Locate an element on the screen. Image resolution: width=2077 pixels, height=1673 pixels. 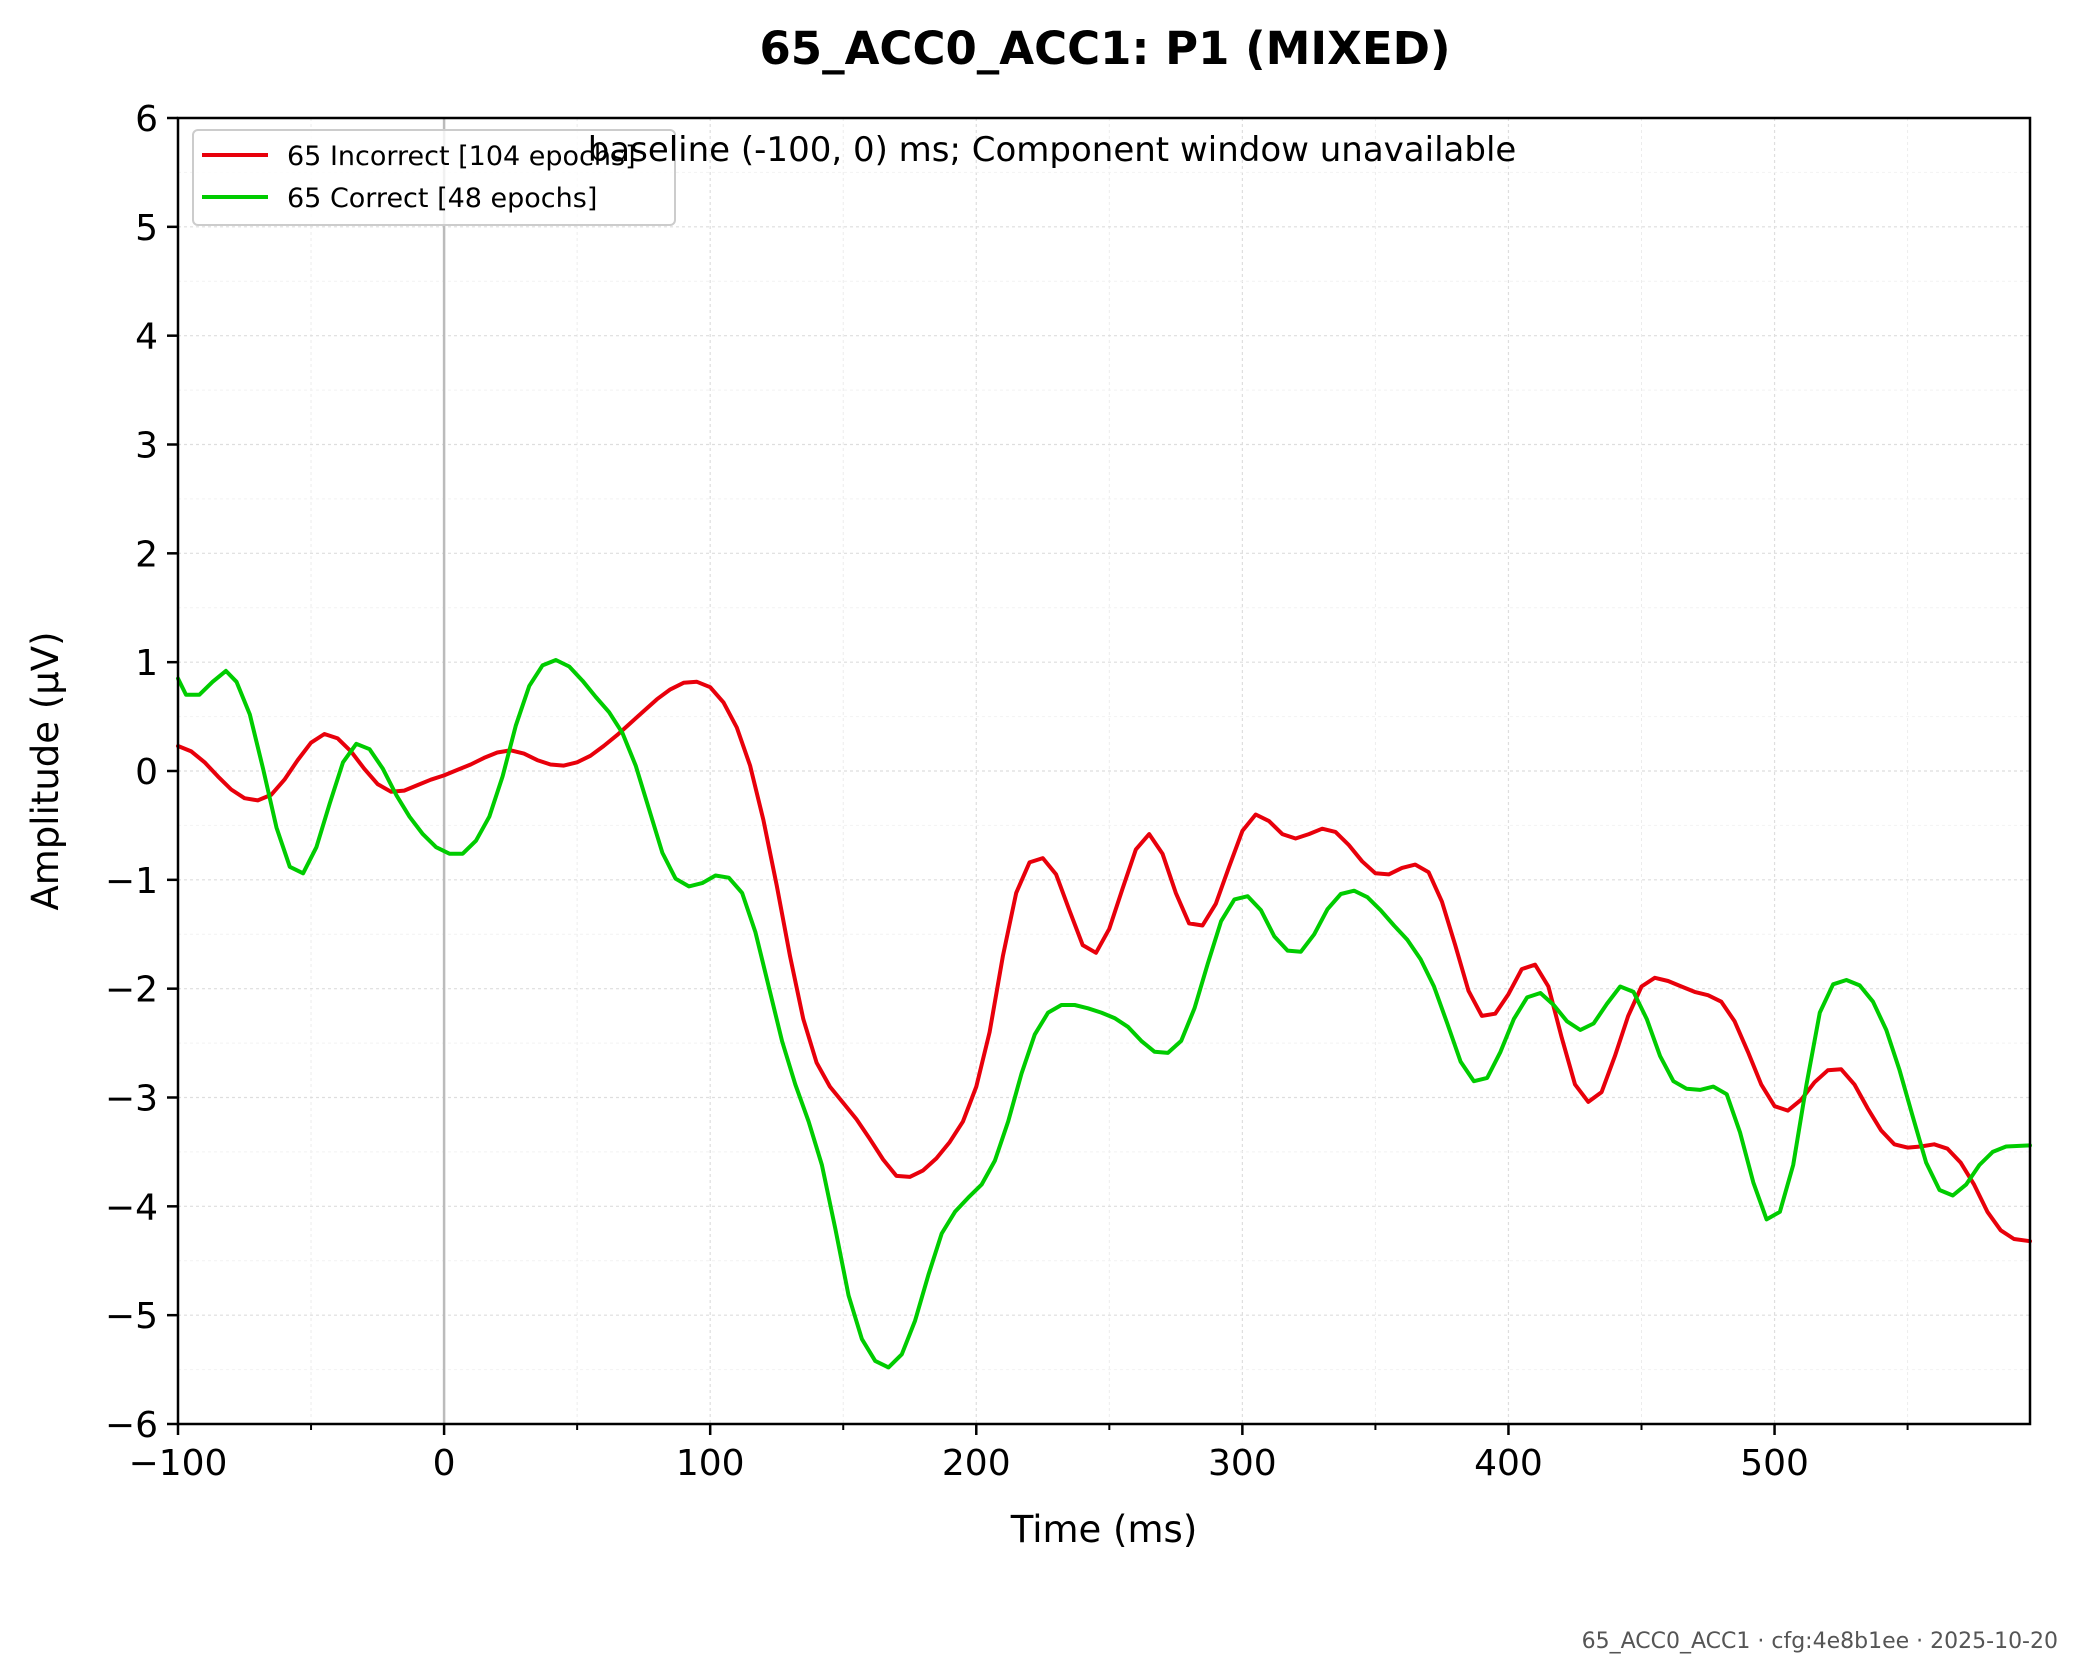
legend-label-correct: 65 Correct [48 epochs] is located at coordinates (442, 198).